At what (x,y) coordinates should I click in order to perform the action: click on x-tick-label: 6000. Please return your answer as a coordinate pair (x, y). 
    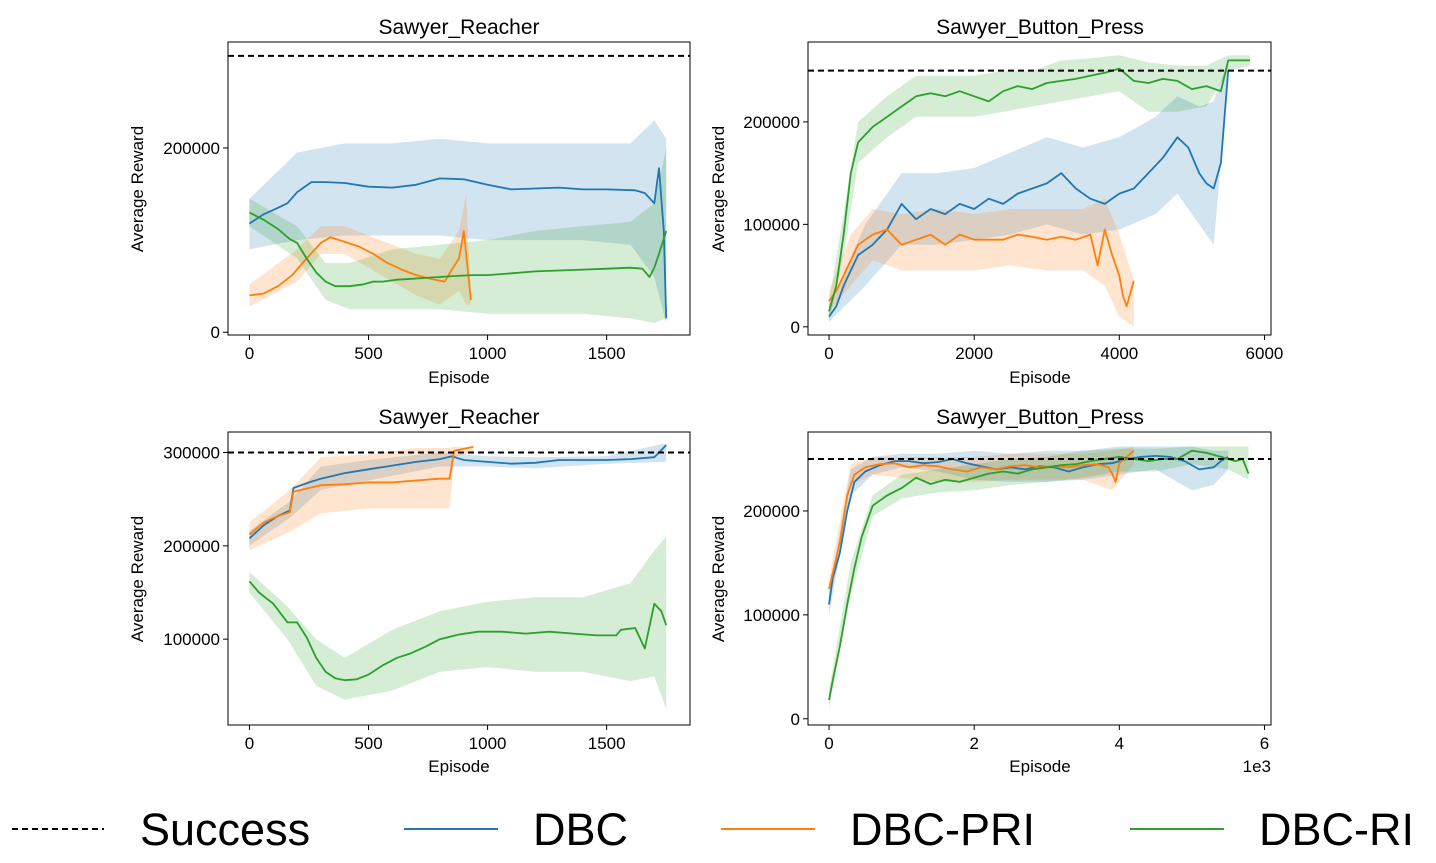
    Looking at the image, I should click on (1265, 353).